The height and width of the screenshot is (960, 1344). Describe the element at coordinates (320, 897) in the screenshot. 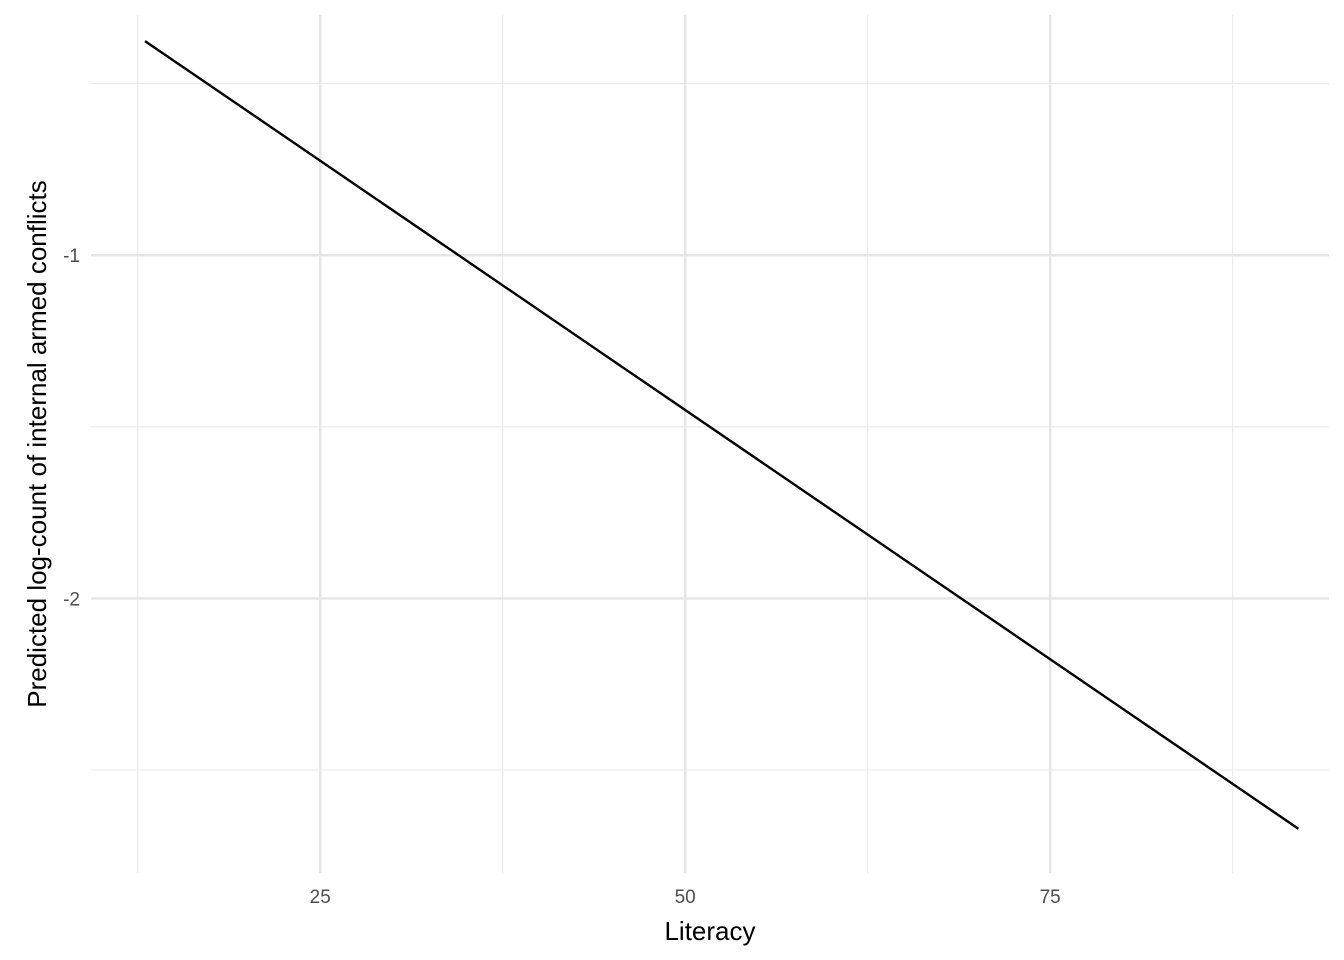

I see `x-tick-label: 25` at that location.